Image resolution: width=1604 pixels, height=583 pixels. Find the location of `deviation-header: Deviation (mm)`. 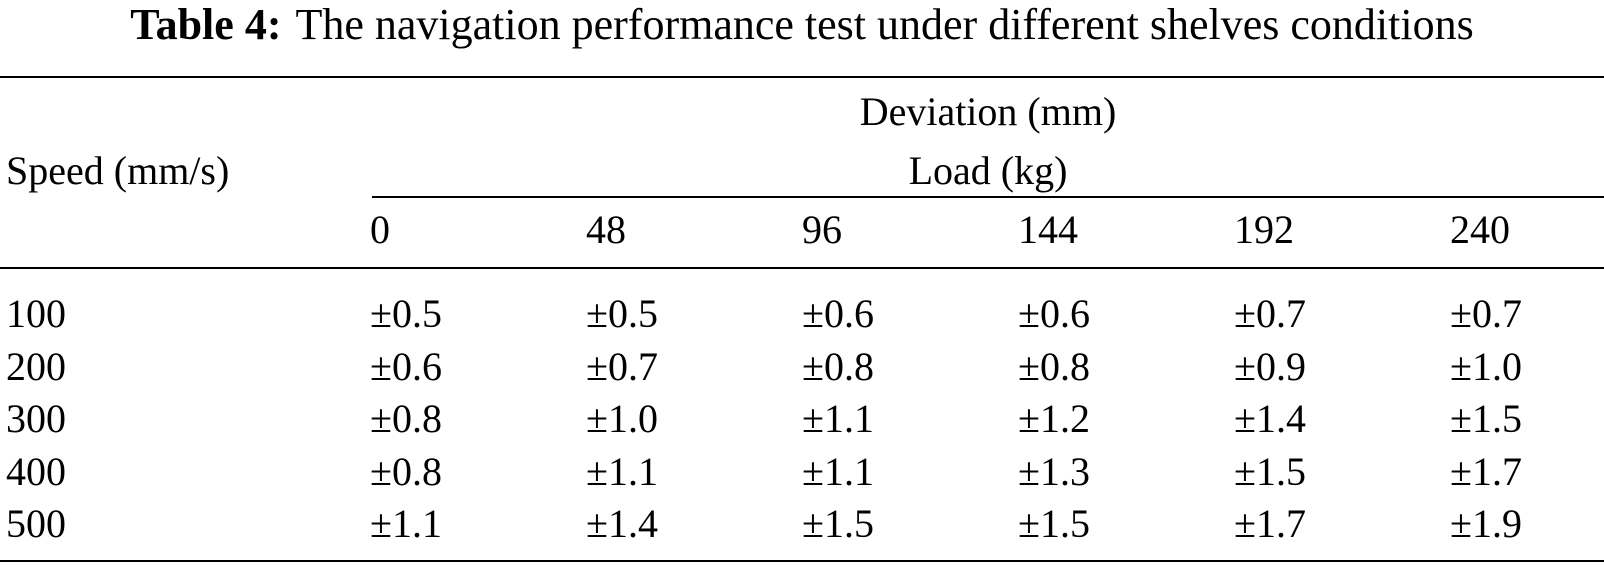

deviation-header: Deviation (mm) is located at coordinates (988, 111).